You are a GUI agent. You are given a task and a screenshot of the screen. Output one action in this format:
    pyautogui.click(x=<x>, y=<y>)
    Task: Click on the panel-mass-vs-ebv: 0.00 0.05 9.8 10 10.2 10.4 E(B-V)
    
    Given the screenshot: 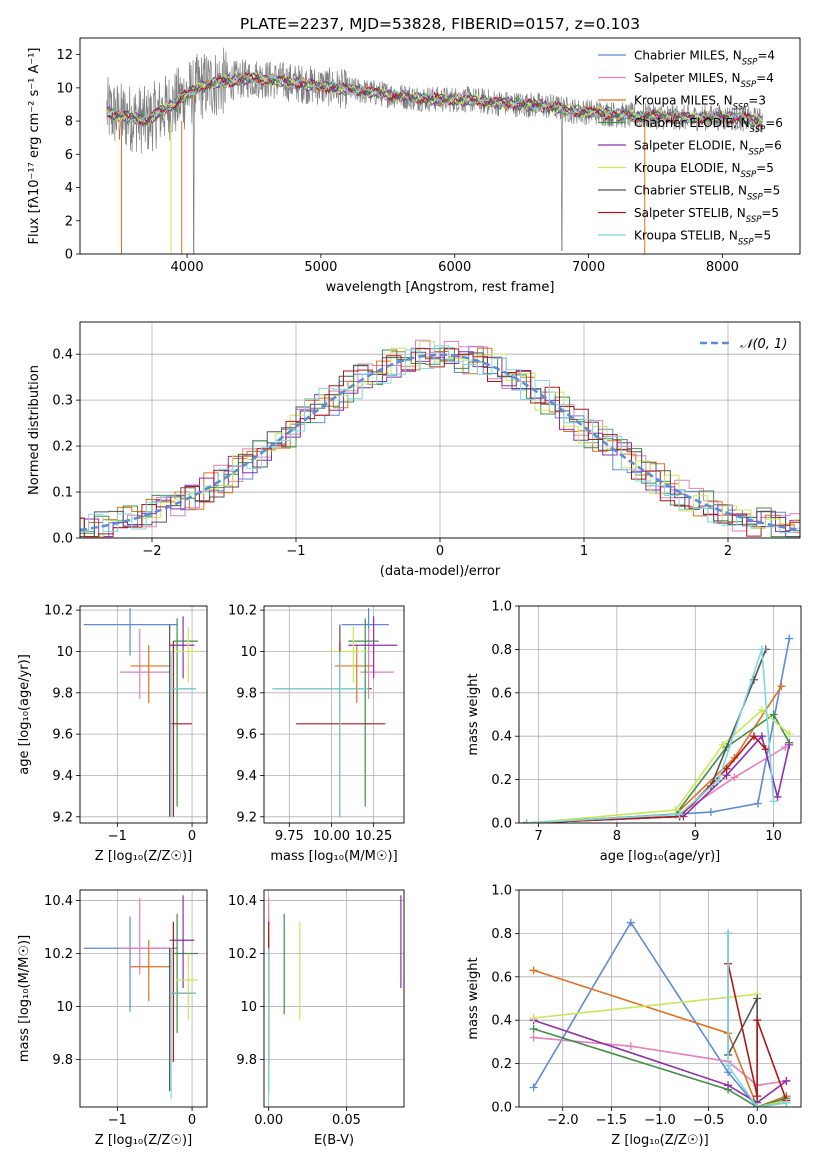 What is the action you would take?
    pyautogui.click(x=316, y=1018)
    